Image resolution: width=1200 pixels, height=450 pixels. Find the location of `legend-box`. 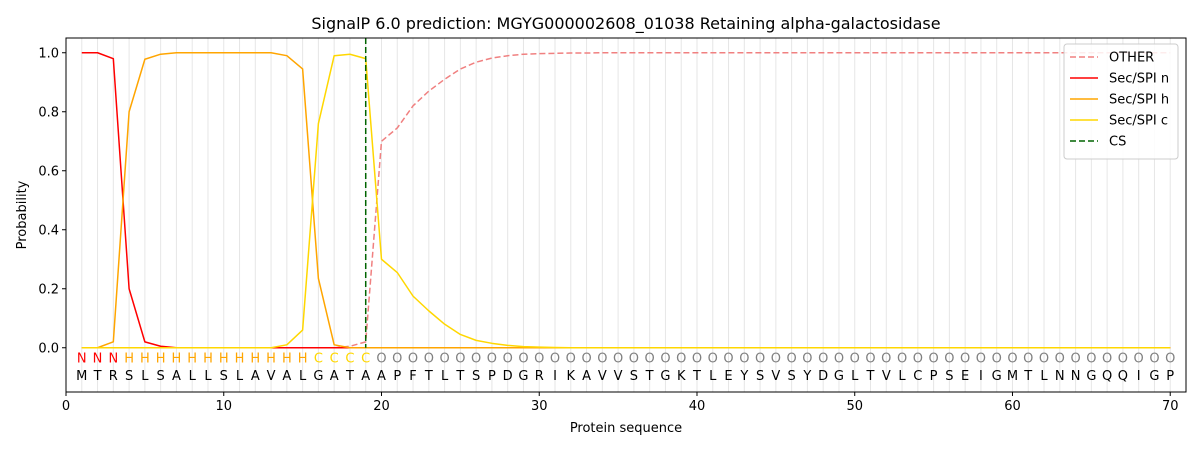

legend-box is located at coordinates (1121, 101).